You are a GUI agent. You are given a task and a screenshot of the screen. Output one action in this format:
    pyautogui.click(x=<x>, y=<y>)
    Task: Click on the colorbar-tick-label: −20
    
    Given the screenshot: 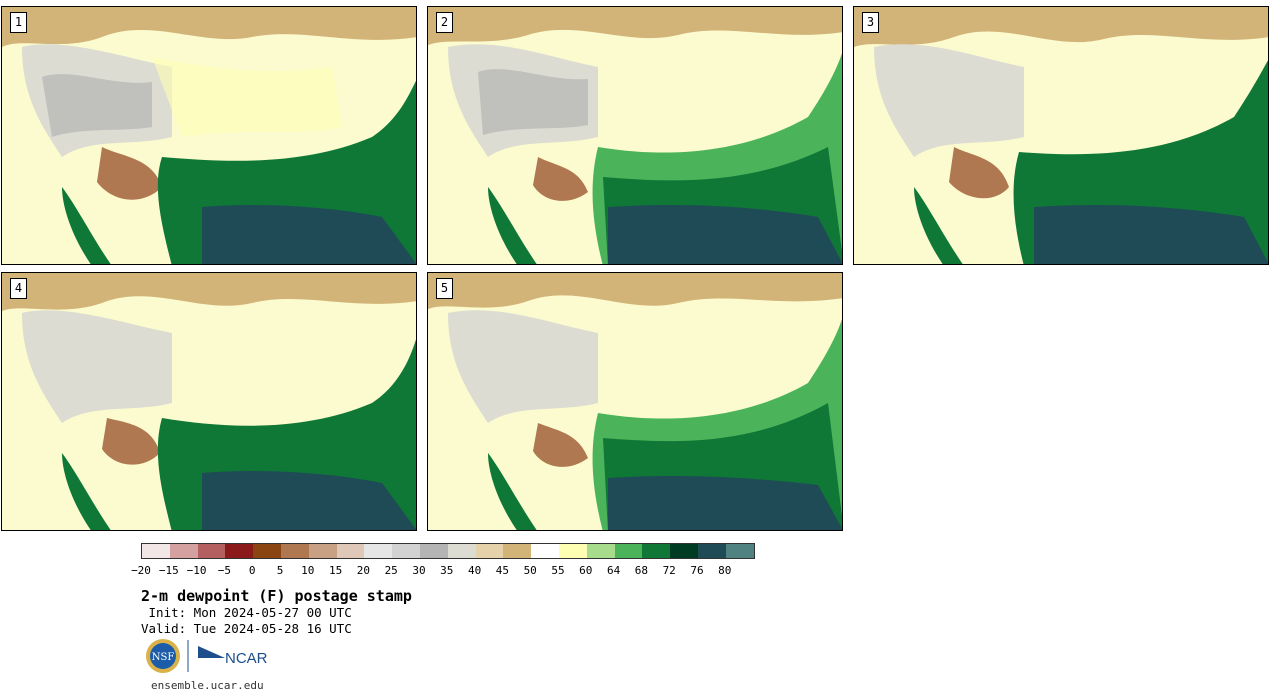 What is the action you would take?
    pyautogui.click(x=141, y=570)
    